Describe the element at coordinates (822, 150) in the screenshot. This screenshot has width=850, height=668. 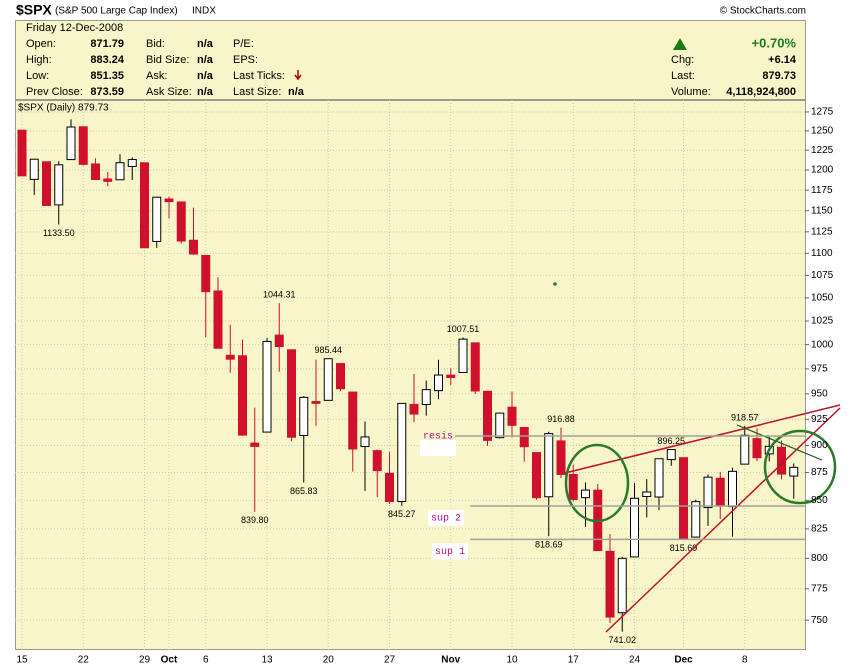
I see `y-tick-label: 1225` at that location.